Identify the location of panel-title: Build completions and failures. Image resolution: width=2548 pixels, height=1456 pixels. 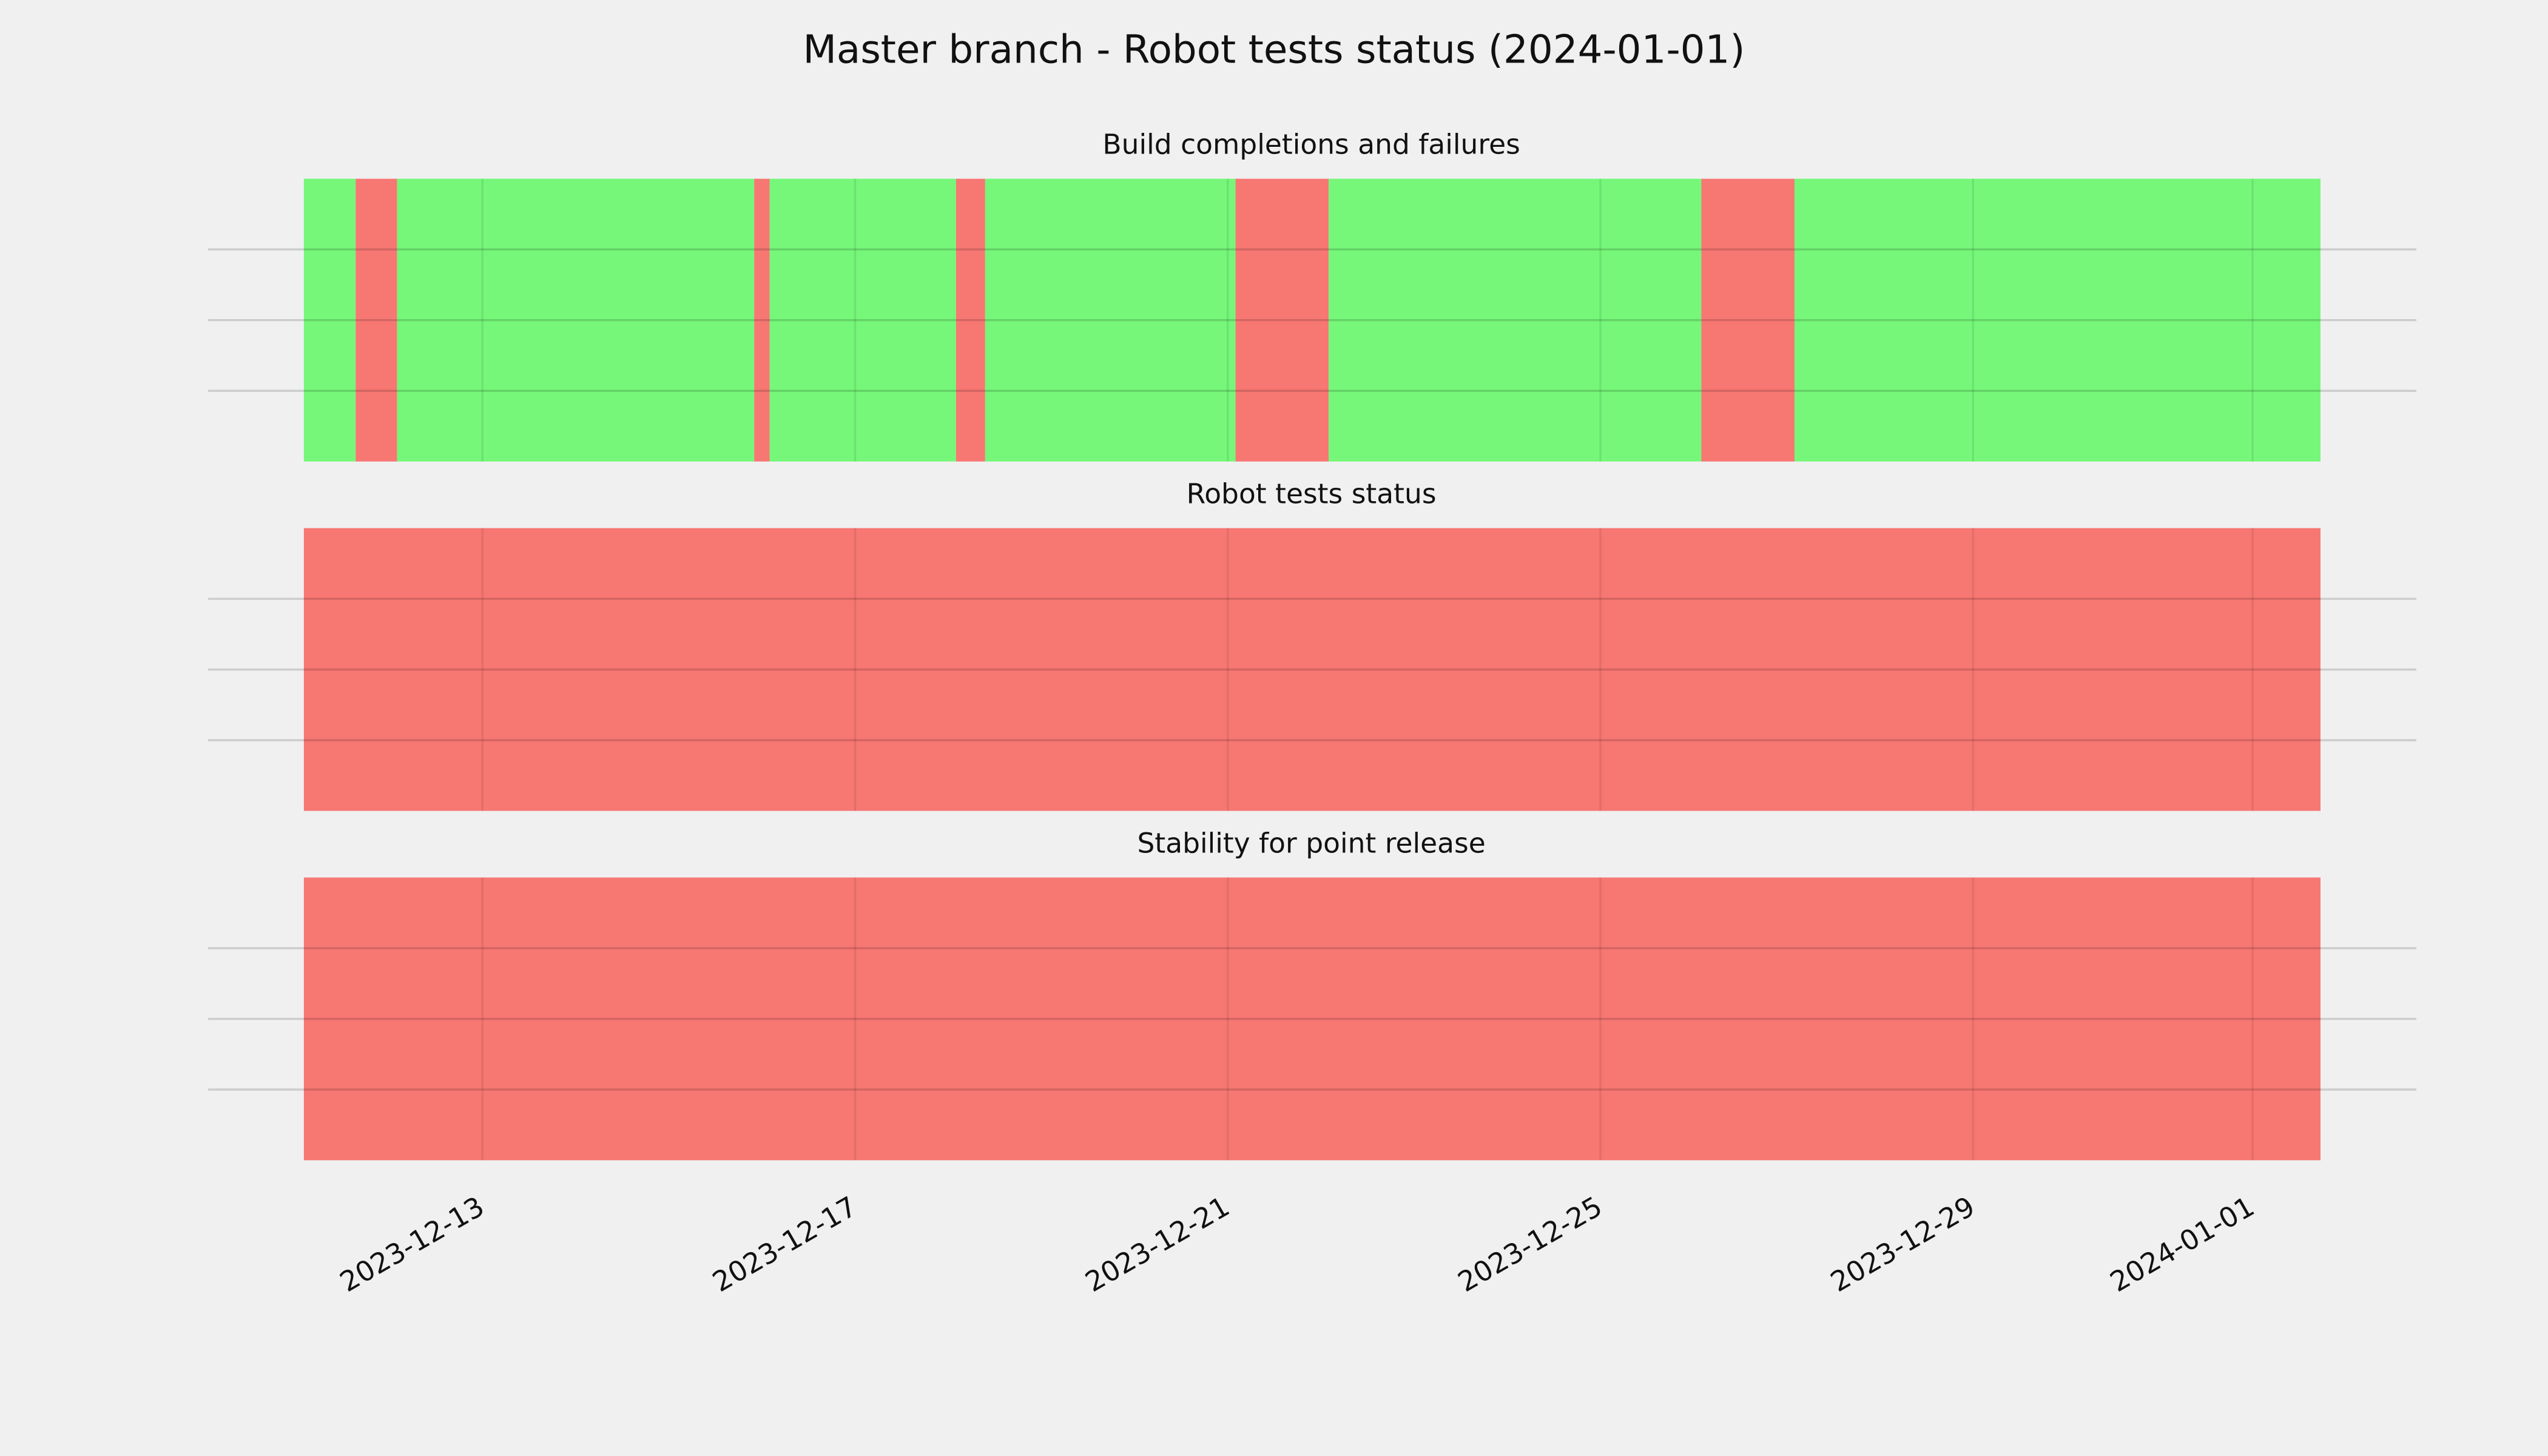
(1311, 145).